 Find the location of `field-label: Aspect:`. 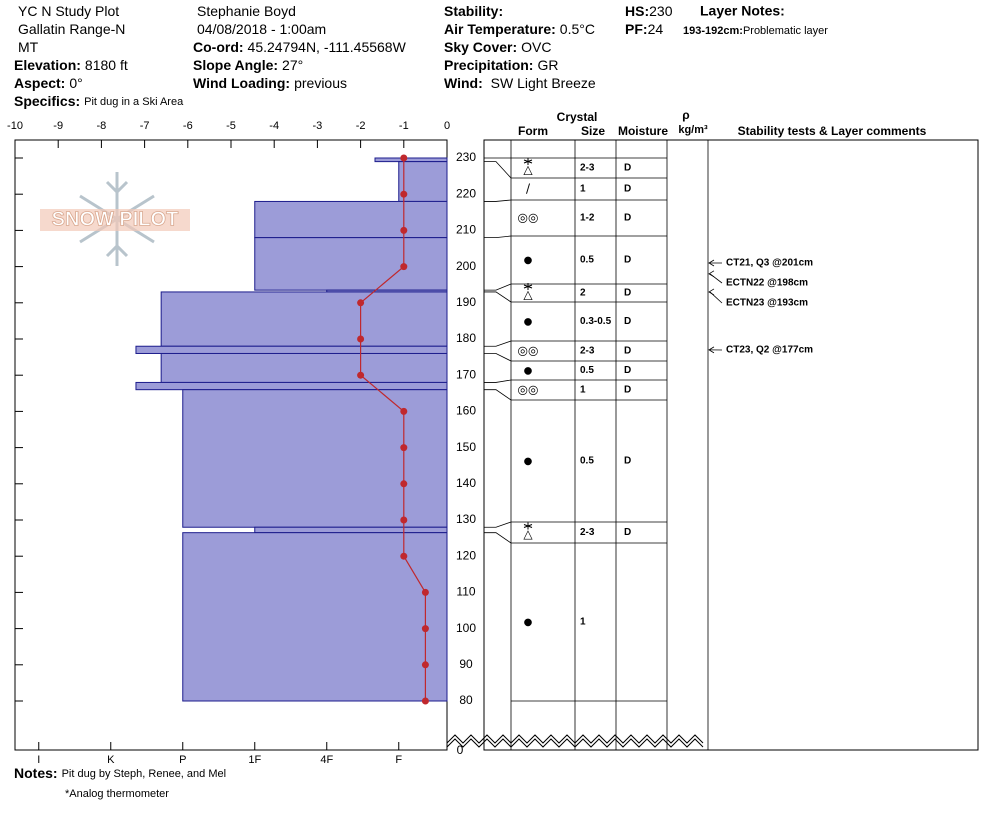

field-label: Aspect: is located at coordinates (39, 83).